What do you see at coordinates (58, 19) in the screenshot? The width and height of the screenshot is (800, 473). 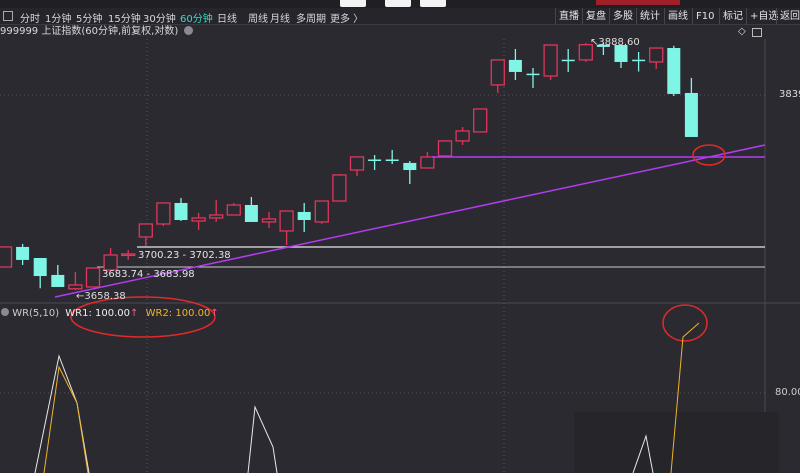 I see `tab-1min: 1分钟` at bounding box center [58, 19].